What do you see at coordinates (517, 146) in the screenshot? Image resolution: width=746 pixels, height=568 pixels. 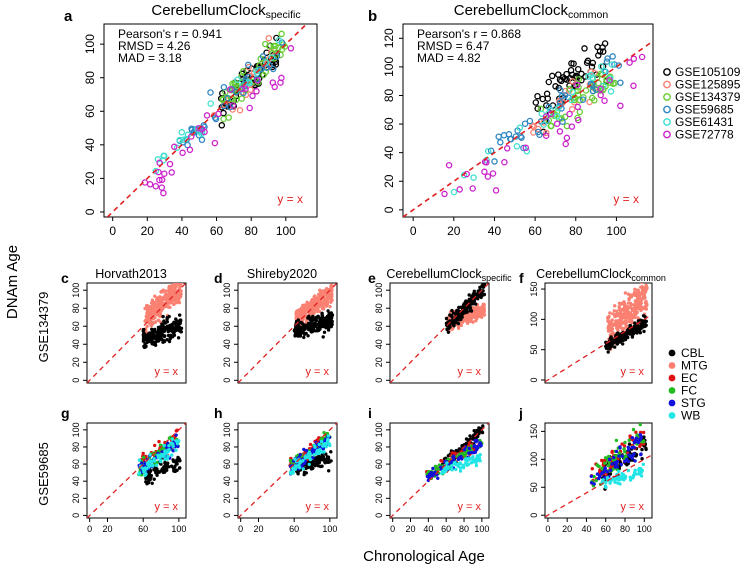 I see `data-point-gse61431` at bounding box center [517, 146].